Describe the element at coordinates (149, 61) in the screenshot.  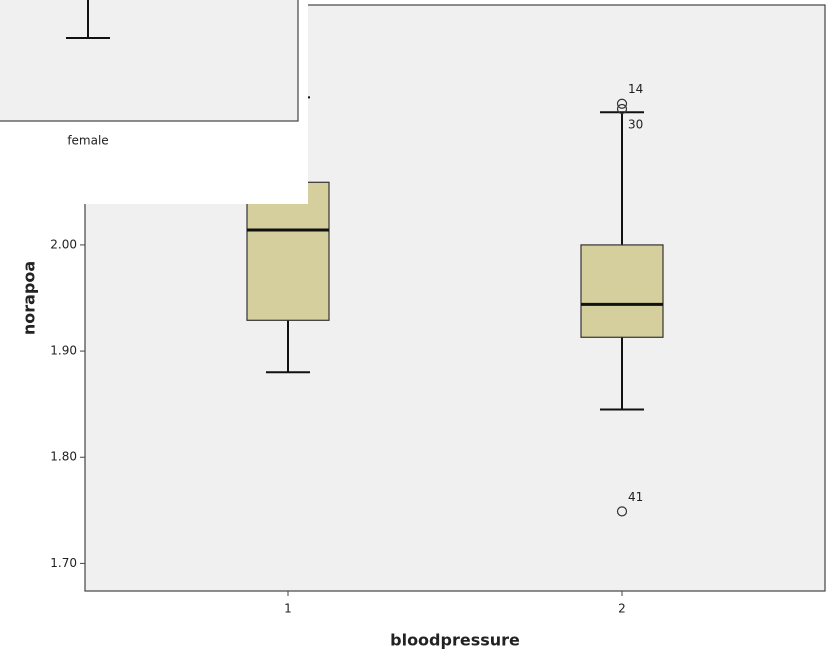
I see `overlay-plot` at that location.